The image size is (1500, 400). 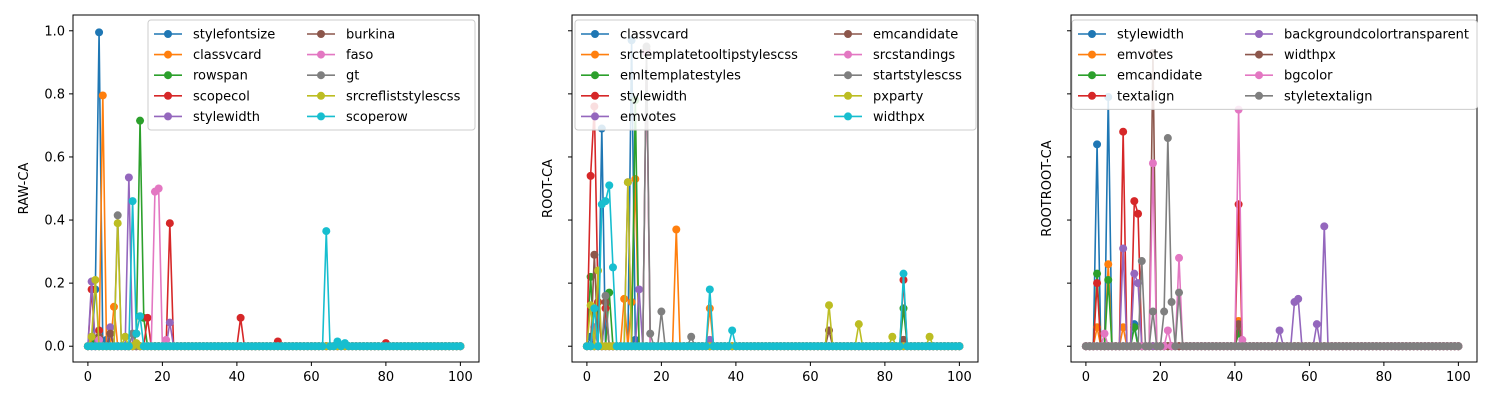 I want to click on legend-label: pxparty, so click(x=898, y=96).